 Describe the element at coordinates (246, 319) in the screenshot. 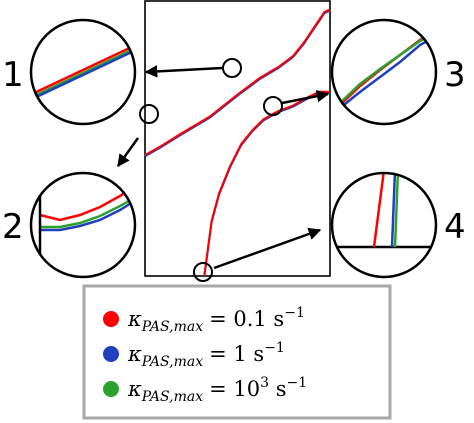

I see `legend-value: = 0.1 s` at that location.